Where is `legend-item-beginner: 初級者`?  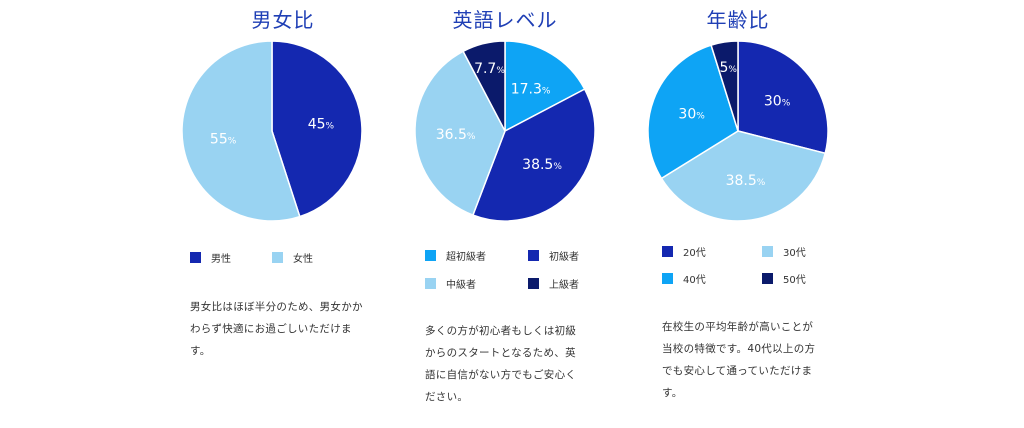
legend-item-beginner: 初級者 is located at coordinates (553, 255).